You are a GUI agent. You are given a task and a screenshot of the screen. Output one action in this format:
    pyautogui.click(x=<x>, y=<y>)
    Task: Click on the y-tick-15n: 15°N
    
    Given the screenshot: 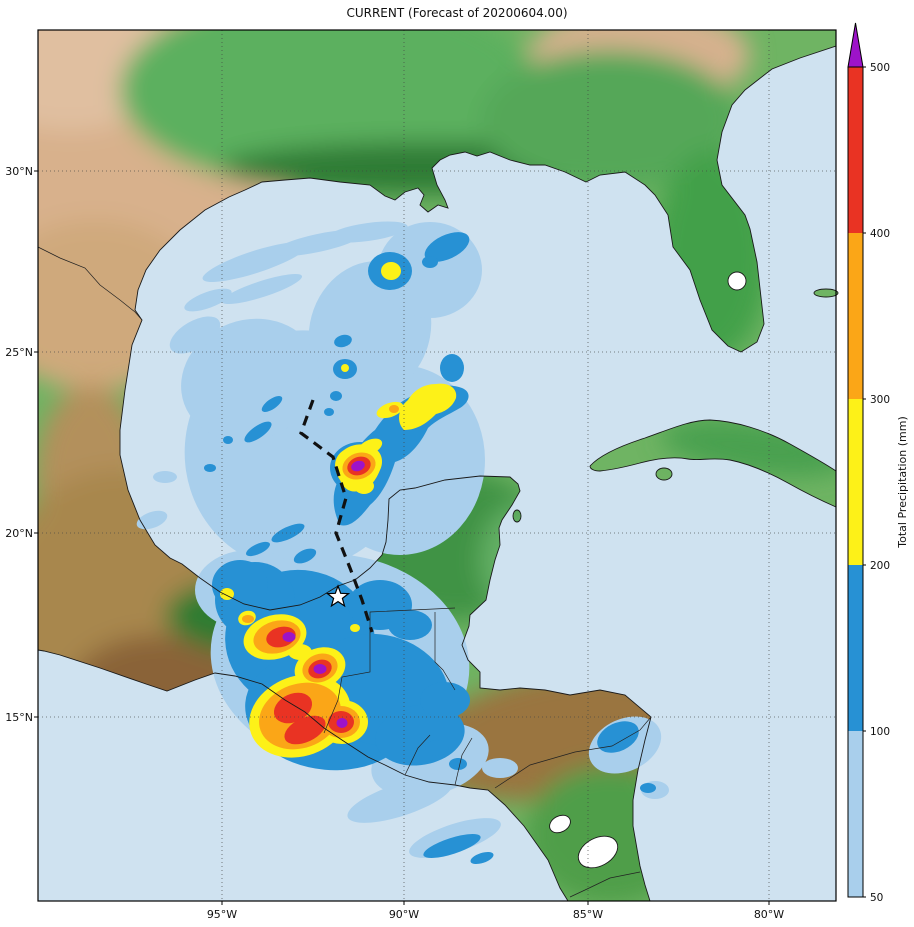 What is the action you would take?
    pyautogui.click(x=19, y=717)
    